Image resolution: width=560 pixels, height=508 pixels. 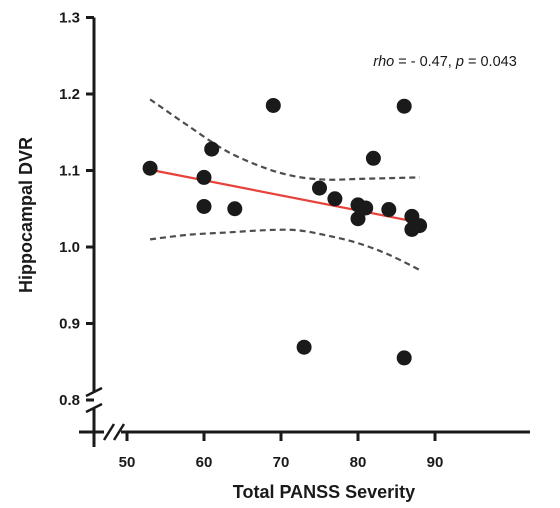 I want to click on y-tick-label: 1.1, so click(x=69, y=171).